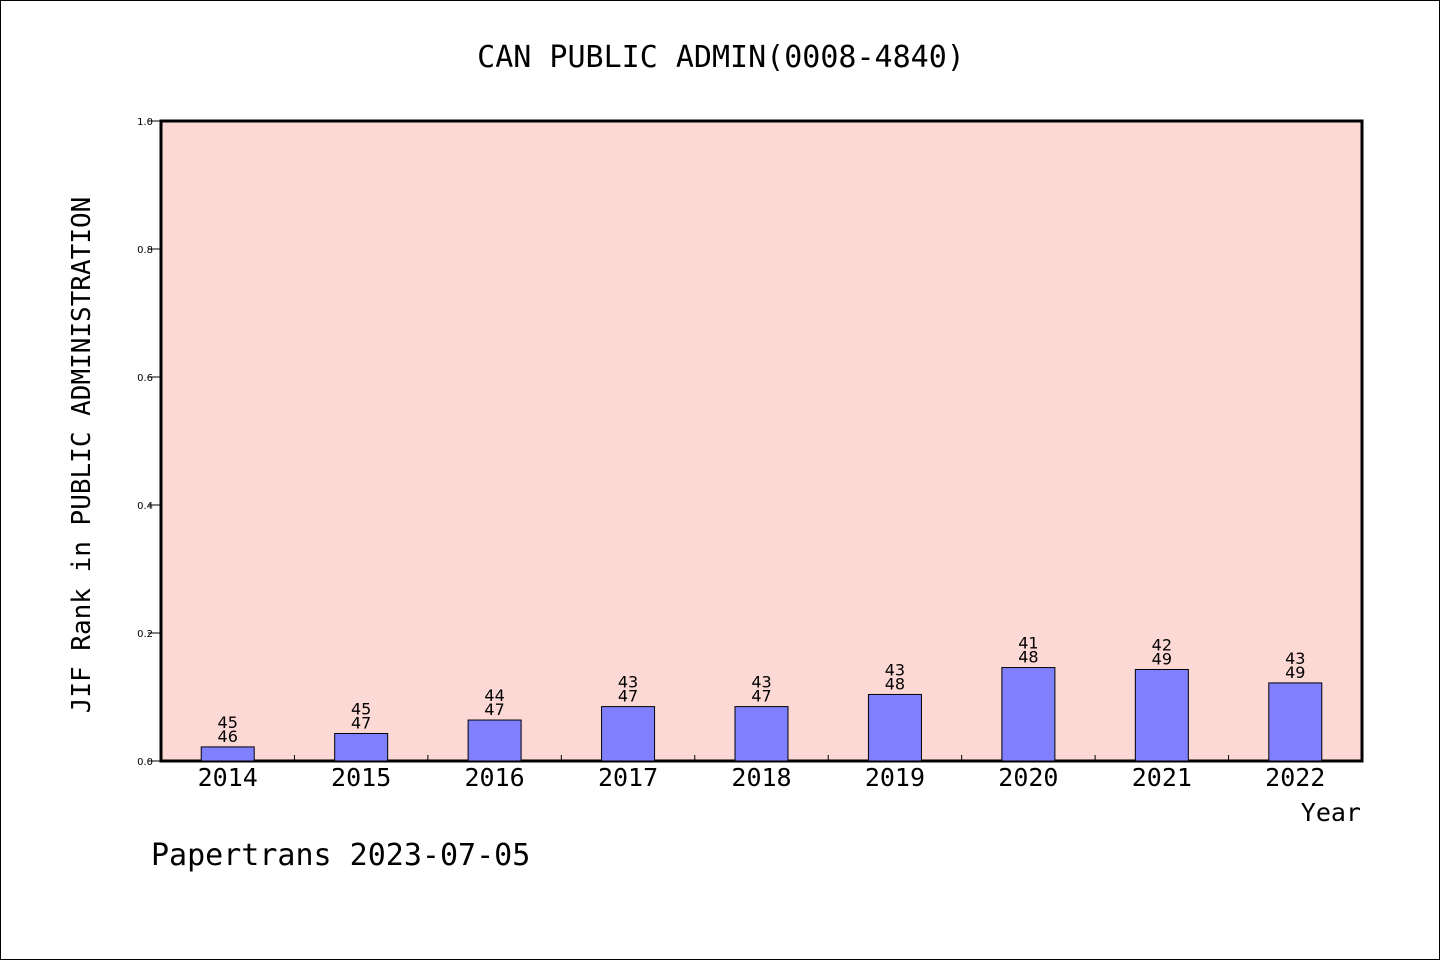  Describe the element at coordinates (340, 855) in the screenshot. I see `footer-text: Papertrans 2023-07-05` at that location.